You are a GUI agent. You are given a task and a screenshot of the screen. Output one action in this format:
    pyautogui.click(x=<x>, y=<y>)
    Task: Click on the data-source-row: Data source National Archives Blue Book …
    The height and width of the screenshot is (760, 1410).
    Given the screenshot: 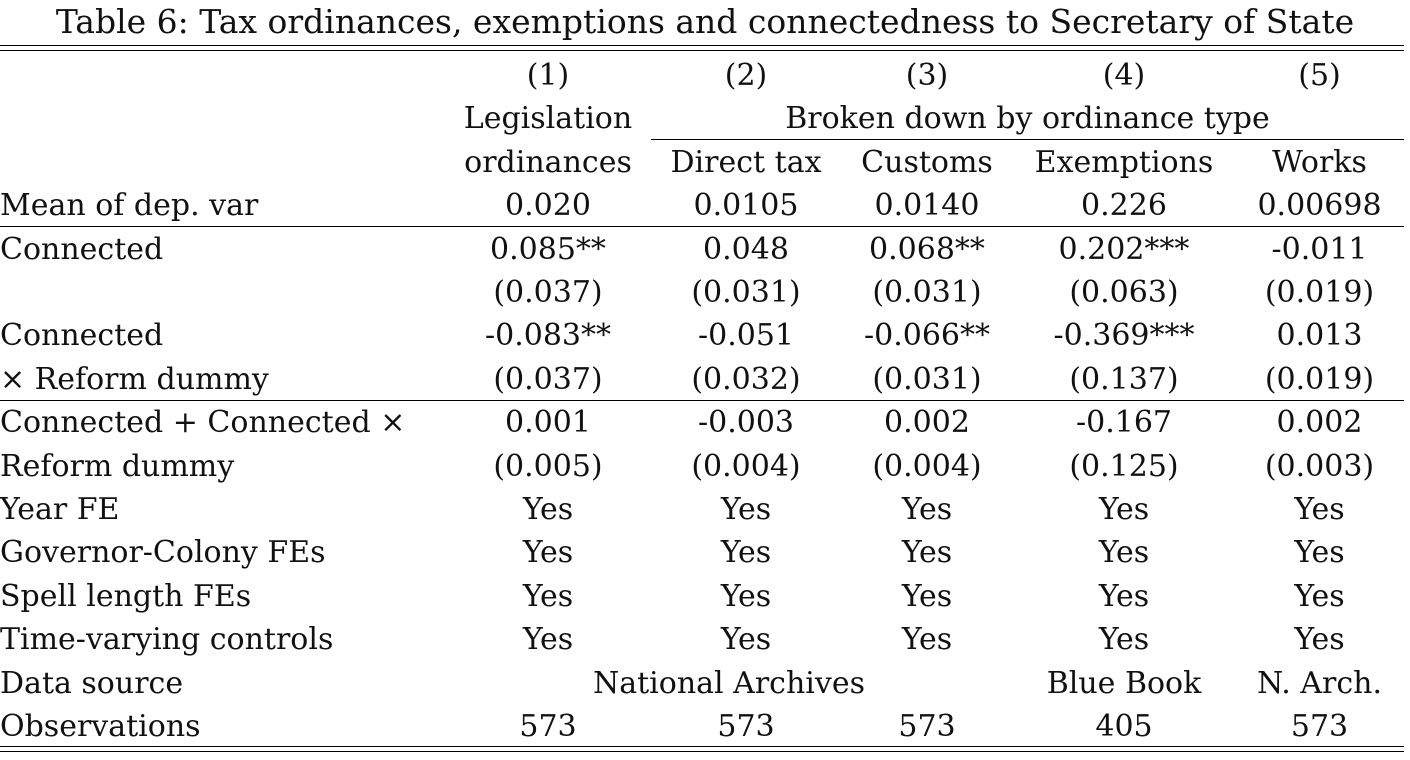 What is the action you would take?
    pyautogui.click(x=702, y=683)
    